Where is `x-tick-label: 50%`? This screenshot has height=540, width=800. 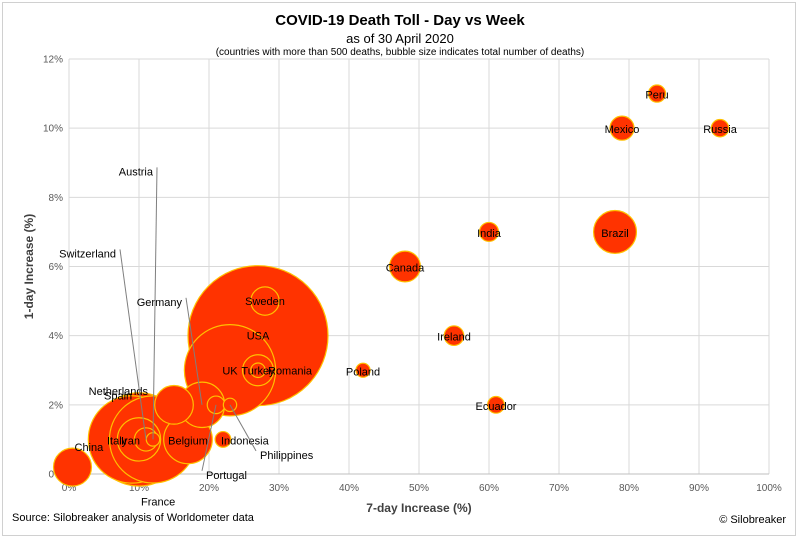 x-tick-label: 50% is located at coordinates (419, 488).